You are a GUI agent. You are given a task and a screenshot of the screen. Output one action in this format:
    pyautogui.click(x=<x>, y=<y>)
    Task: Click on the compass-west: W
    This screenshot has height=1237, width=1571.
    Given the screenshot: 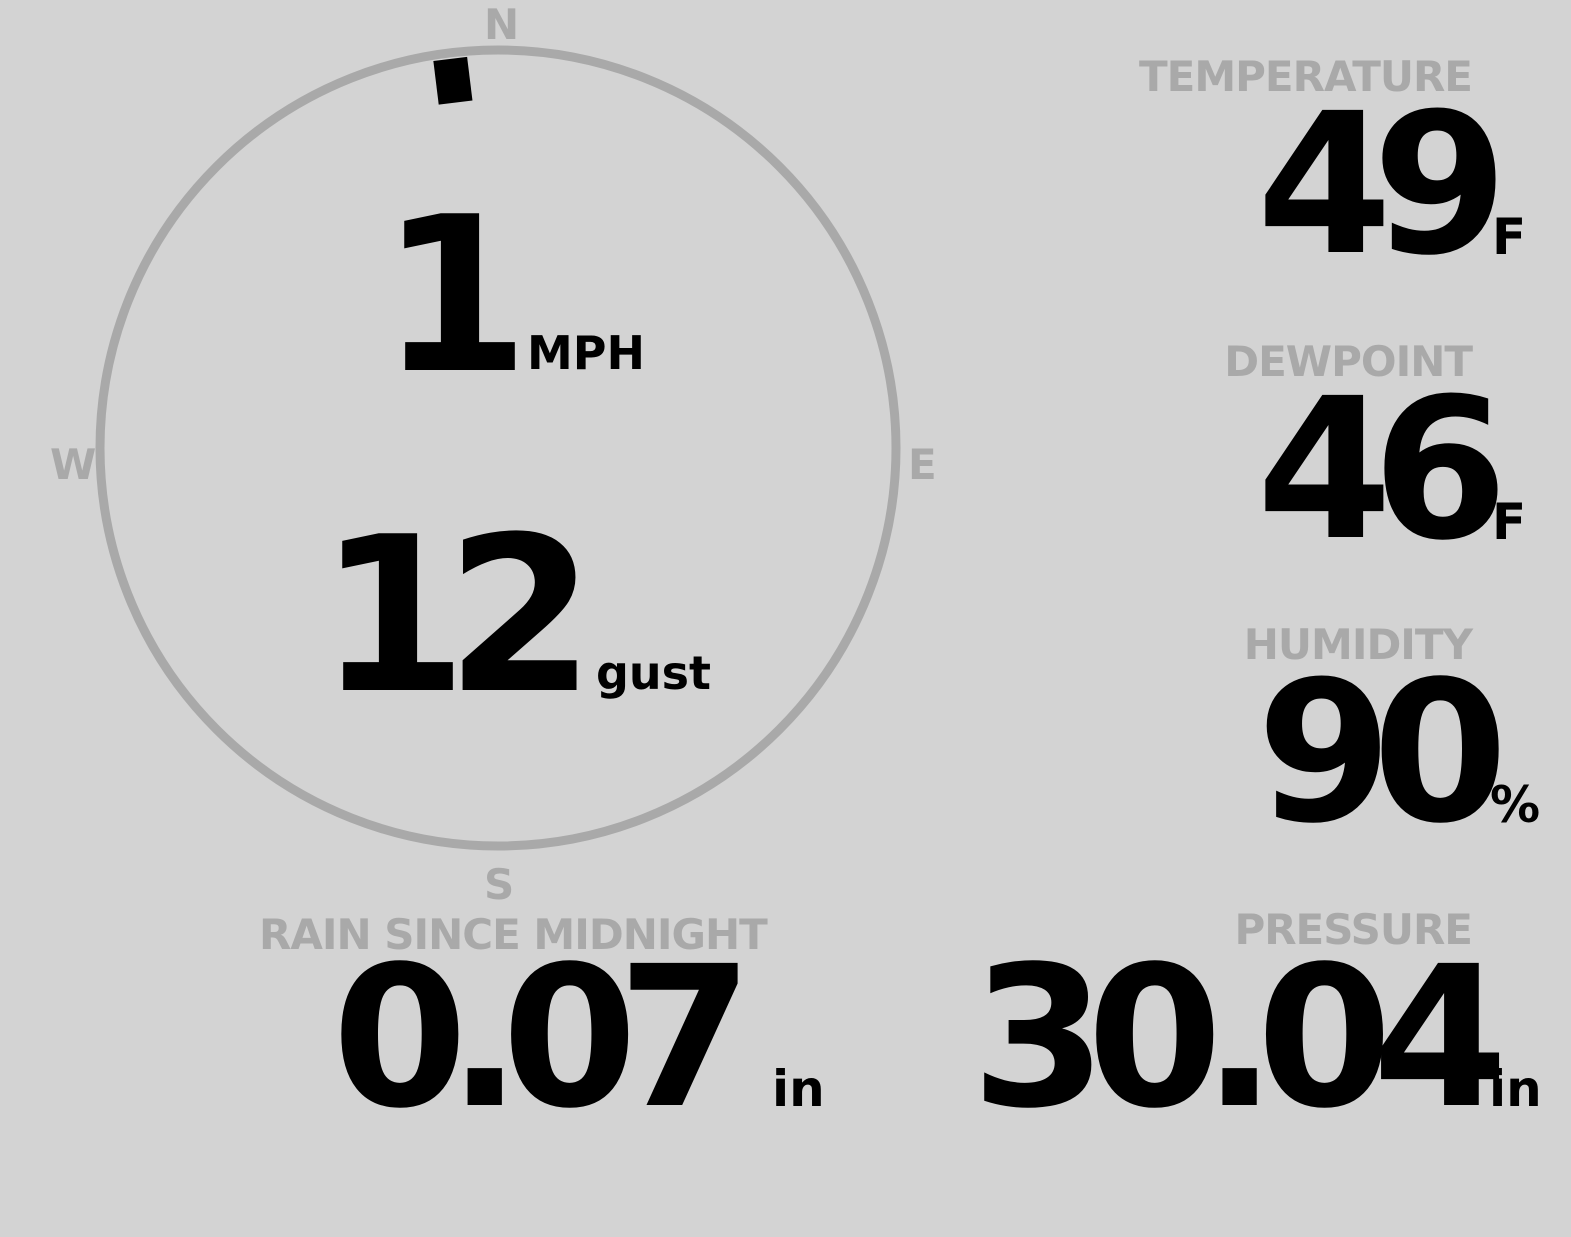 What is the action you would take?
    pyautogui.click(x=73, y=464)
    